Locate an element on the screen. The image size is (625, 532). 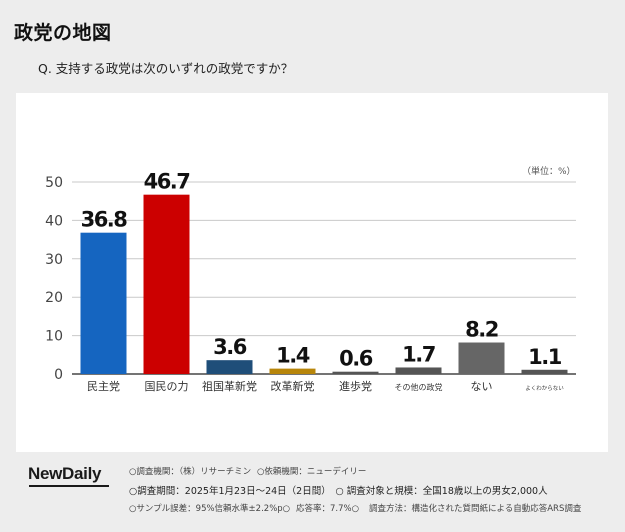
data-label: 3.6 is located at coordinates (230, 347).